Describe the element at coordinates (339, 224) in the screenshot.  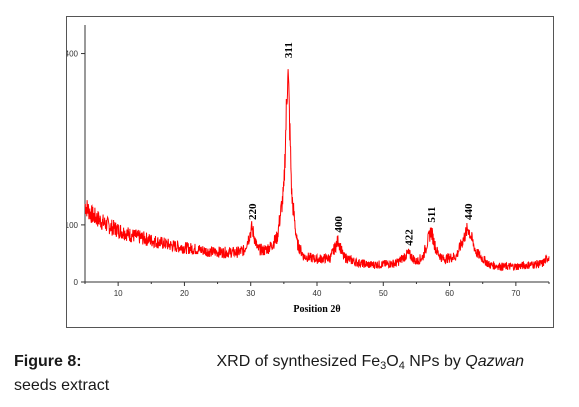
I see `peak-label-400: 400` at that location.